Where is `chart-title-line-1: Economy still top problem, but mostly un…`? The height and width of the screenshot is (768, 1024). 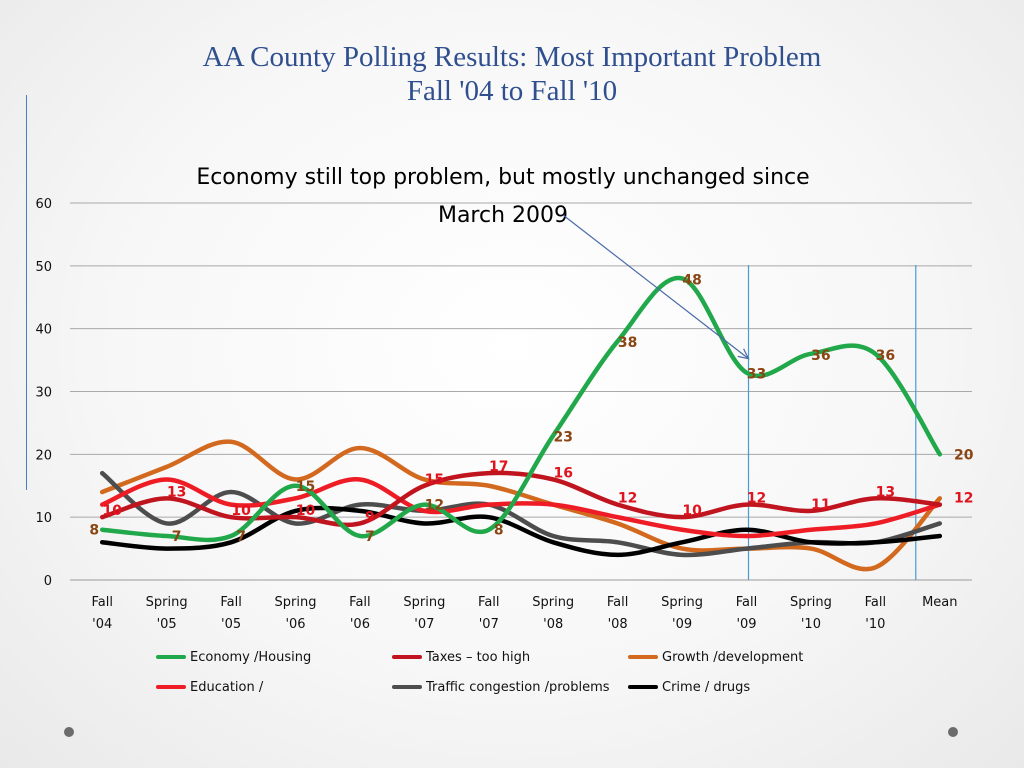 chart-title-line-1: Economy still top problem, but mostly un… is located at coordinates (502, 177).